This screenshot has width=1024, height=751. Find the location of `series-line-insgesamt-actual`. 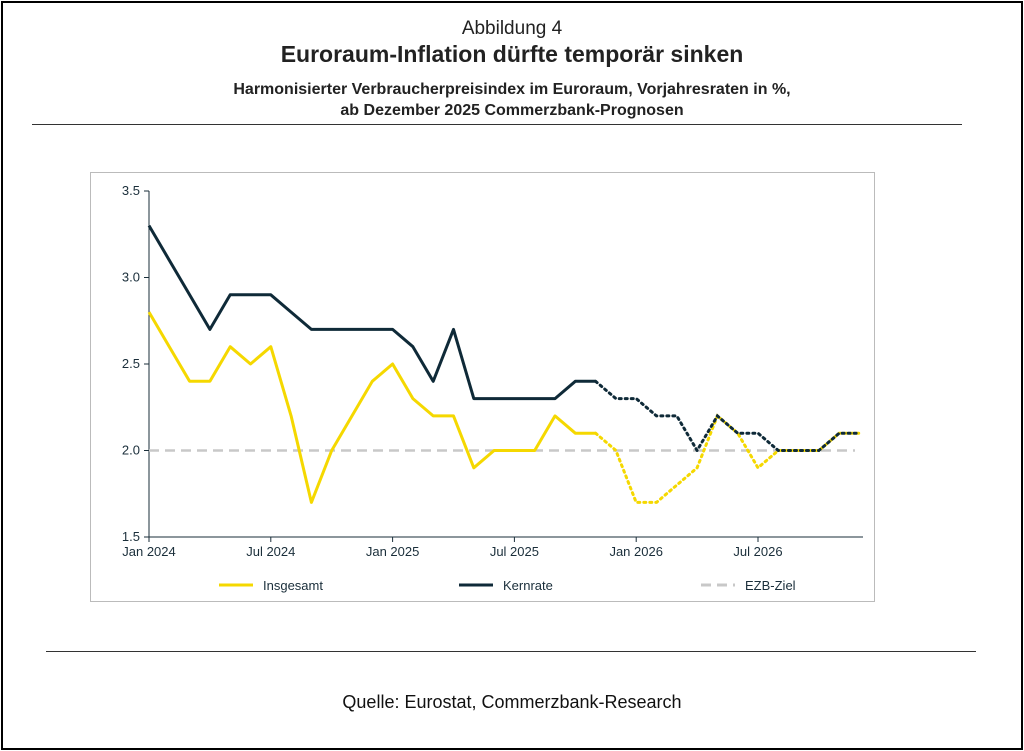

series-line-insgesamt-actual is located at coordinates (371, 407).